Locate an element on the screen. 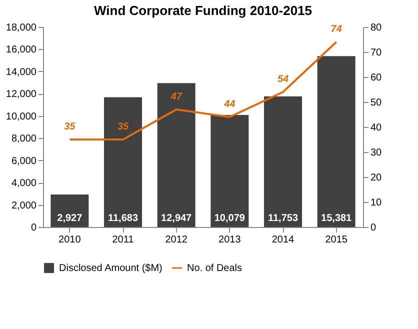  y2-tick-label: 70 is located at coordinates (376, 53).